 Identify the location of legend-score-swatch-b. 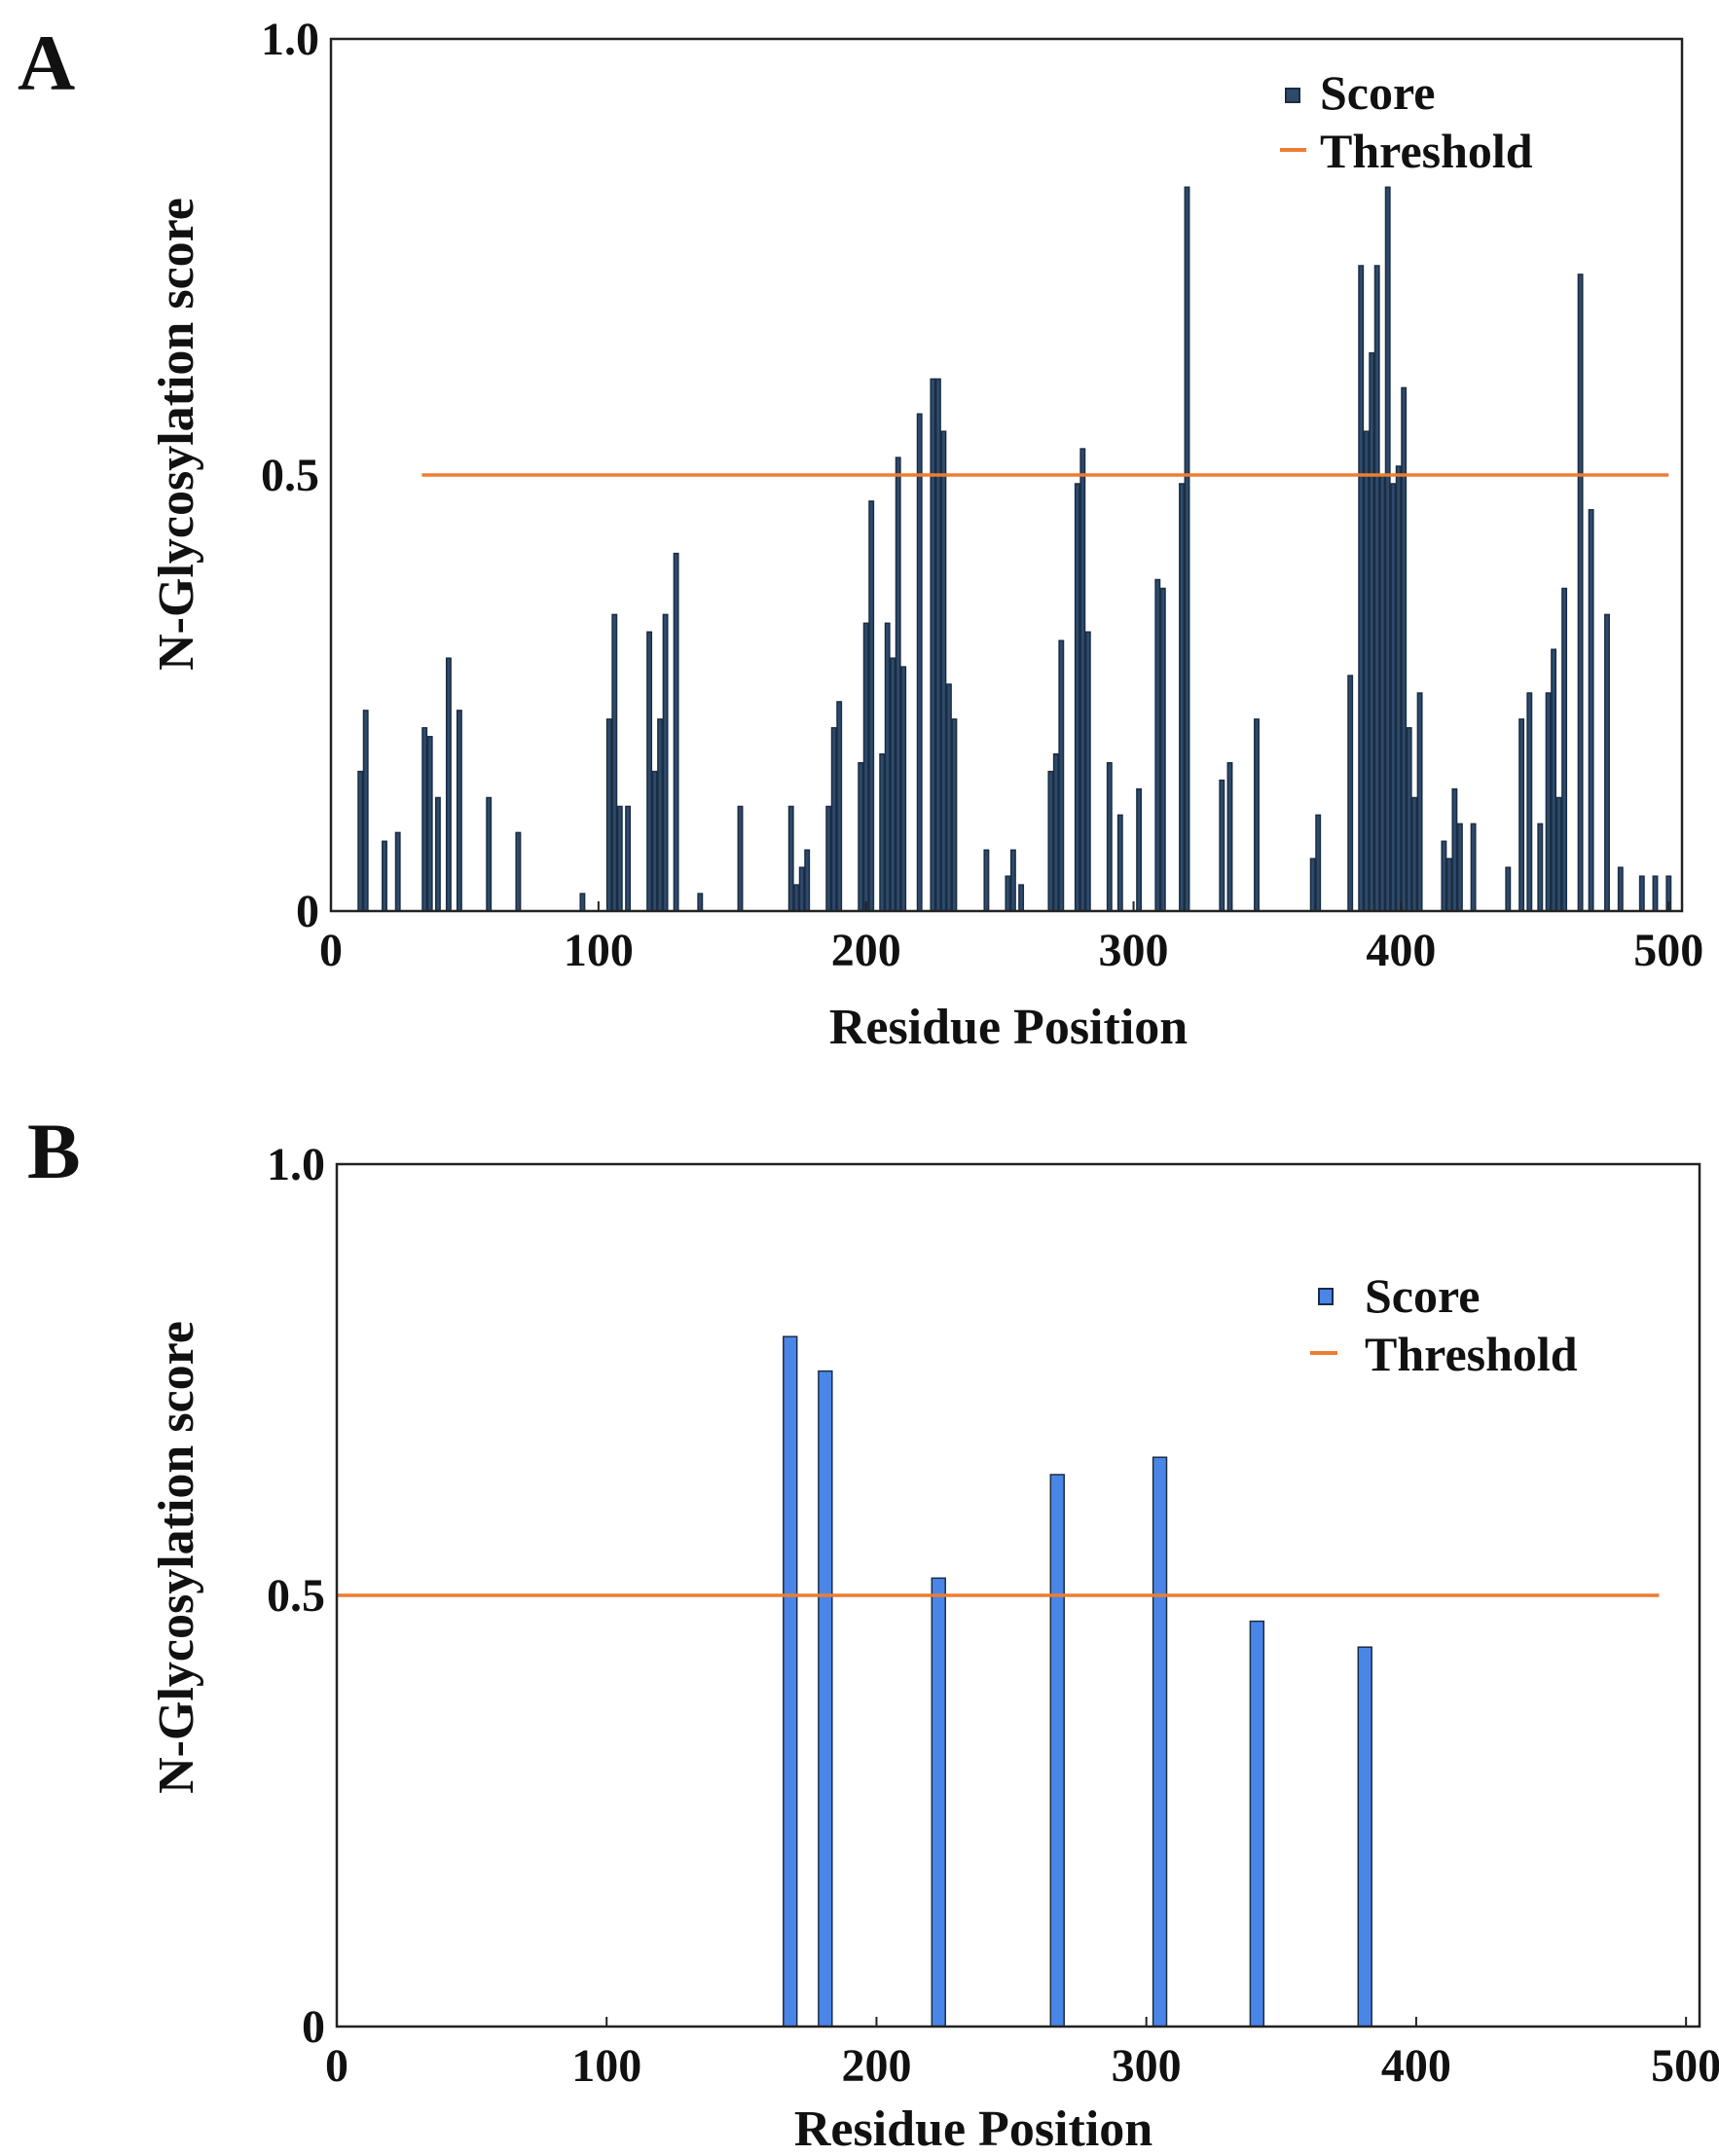
(1326, 1296).